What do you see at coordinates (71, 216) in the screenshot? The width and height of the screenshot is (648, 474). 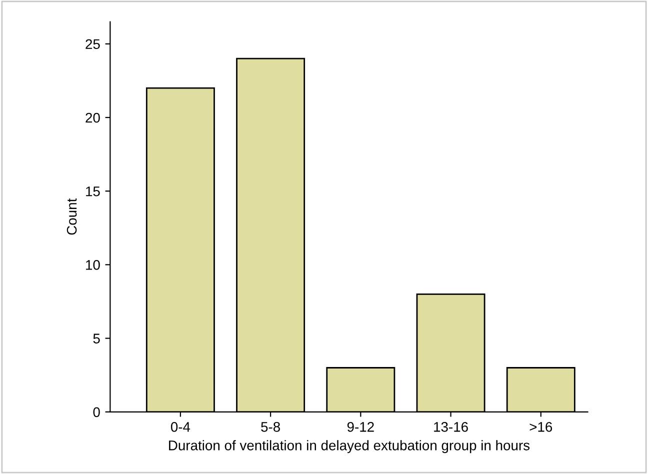 I see `y-axis-title: Count` at bounding box center [71, 216].